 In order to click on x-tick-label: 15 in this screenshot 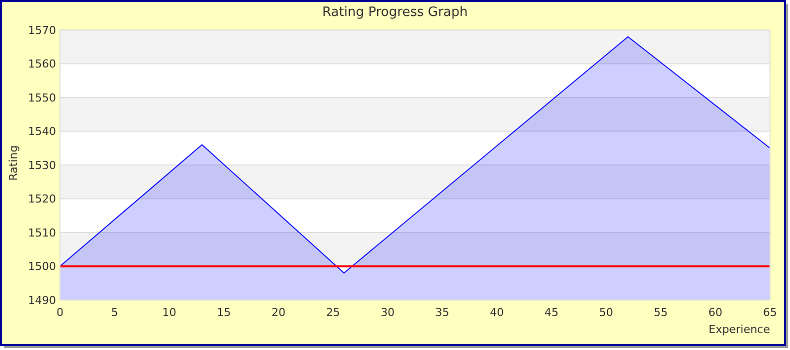, I will do `click(223, 312)`.